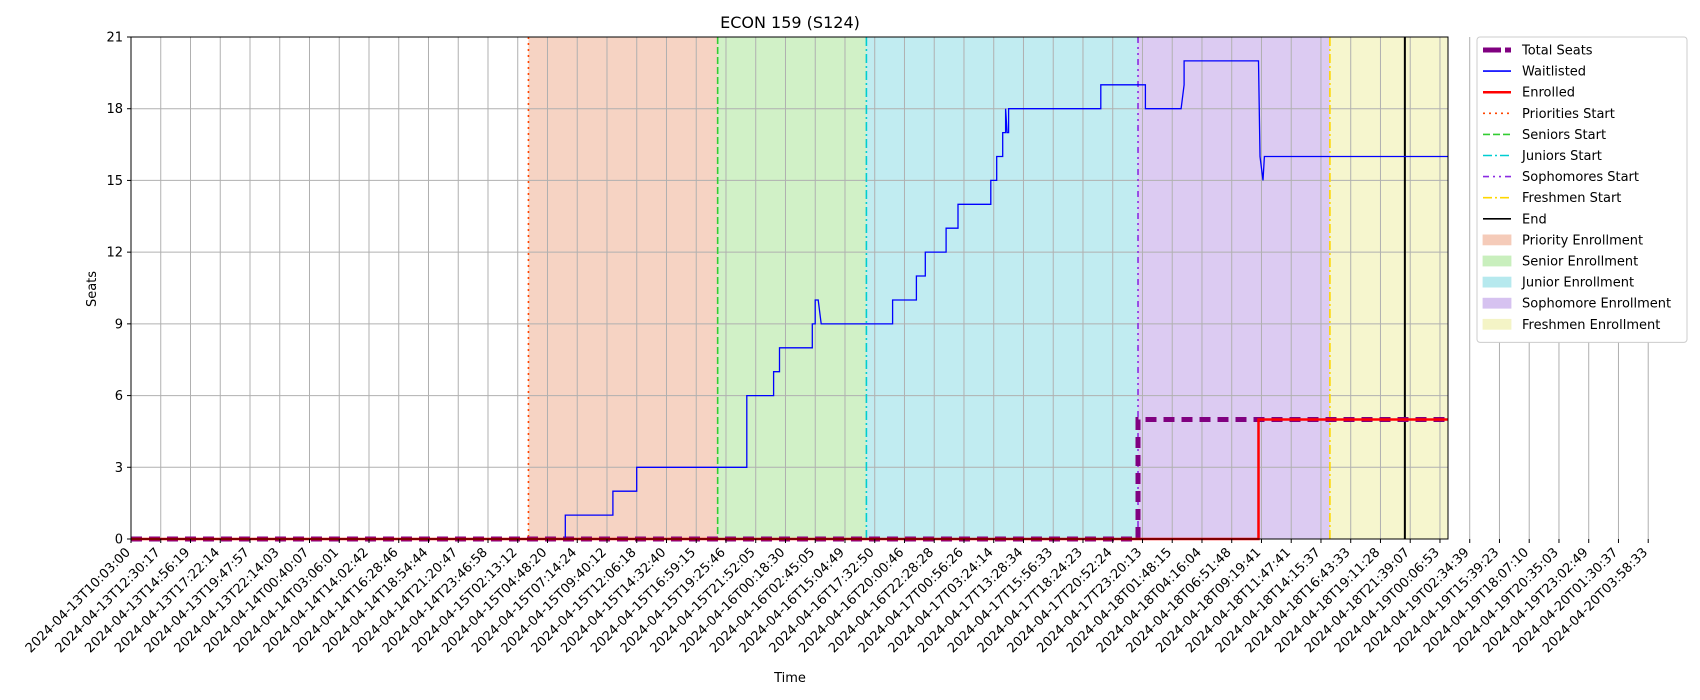 The width and height of the screenshot is (1700, 700). I want to click on legend-label: Senior Enrollment, so click(1580, 262).